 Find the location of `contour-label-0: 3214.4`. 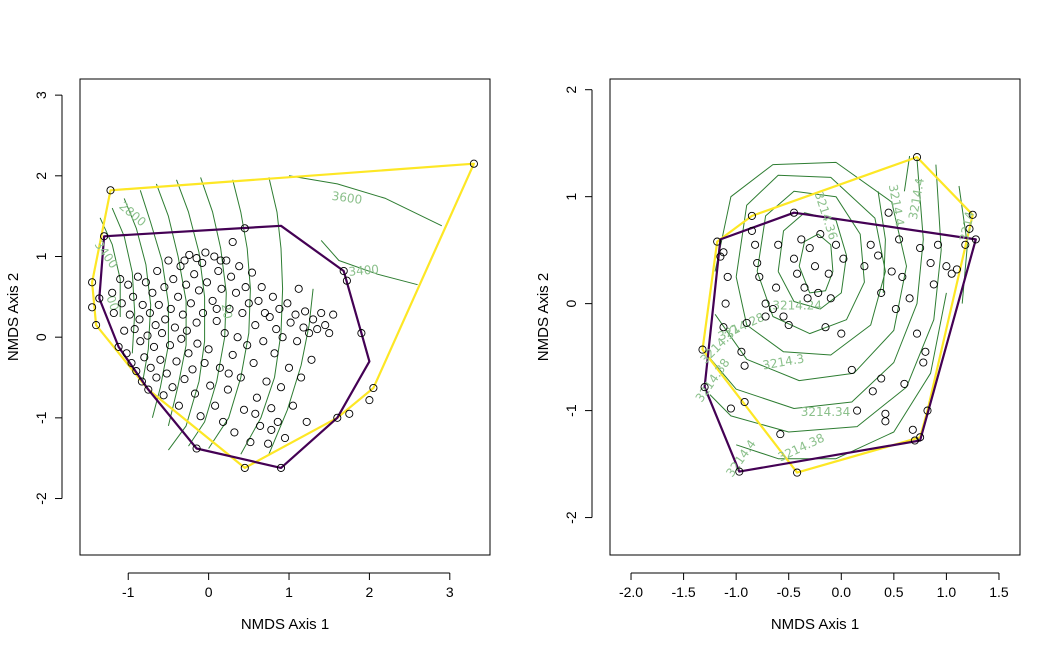

contour-label-0: 3214.4 is located at coordinates (896, 205).